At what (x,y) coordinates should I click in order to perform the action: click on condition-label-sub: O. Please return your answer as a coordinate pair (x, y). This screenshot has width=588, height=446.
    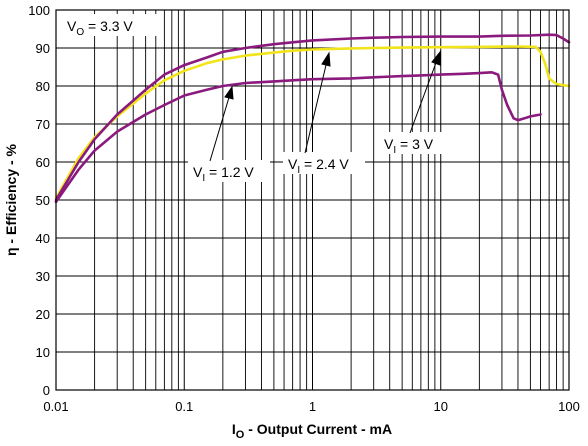
    Looking at the image, I should click on (80, 32).